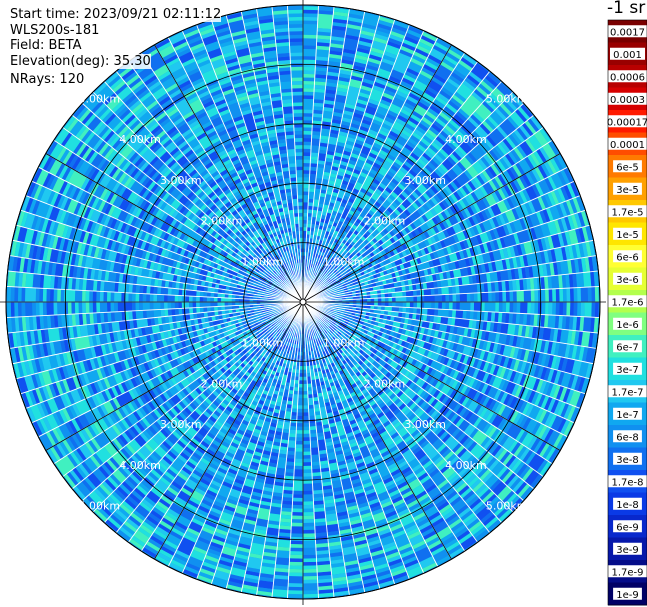  Describe the element at coordinates (303, 302) in the screenshot. I see `radar-center-marker` at that location.